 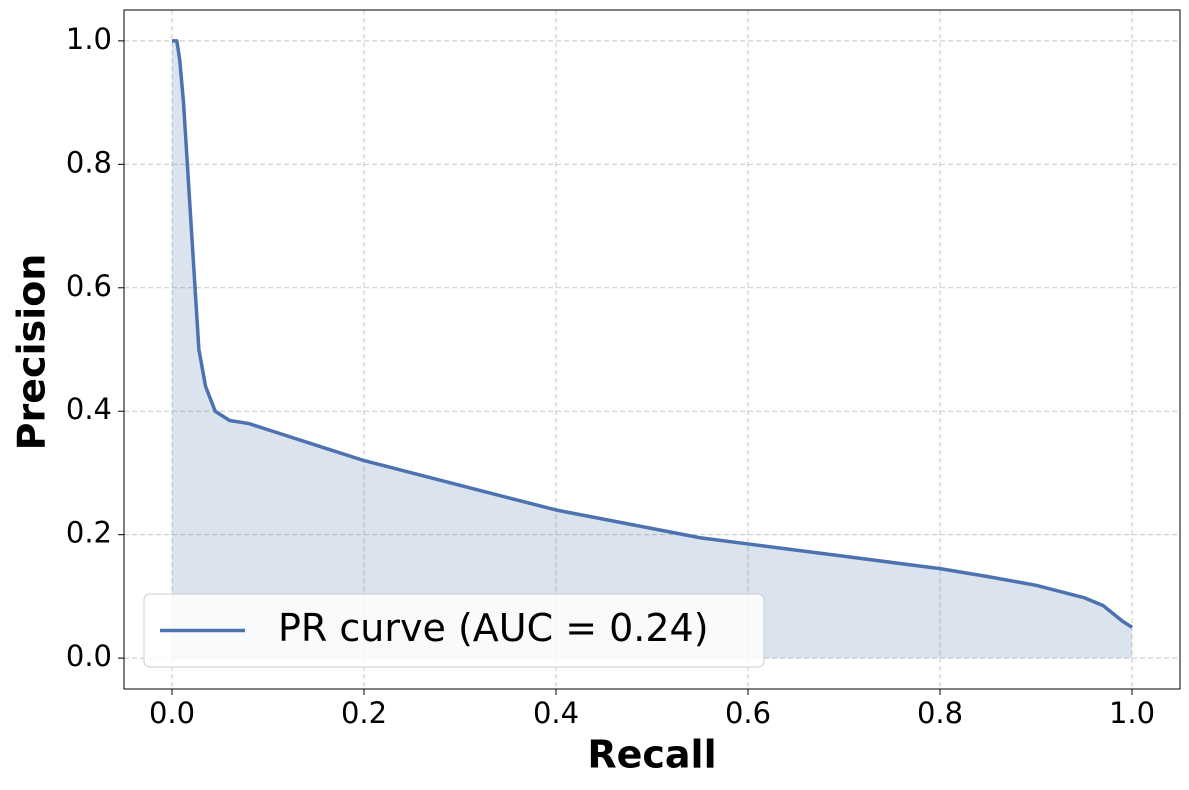 What do you see at coordinates (89, 286) in the screenshot?
I see `y-tick-label: 0.6` at bounding box center [89, 286].